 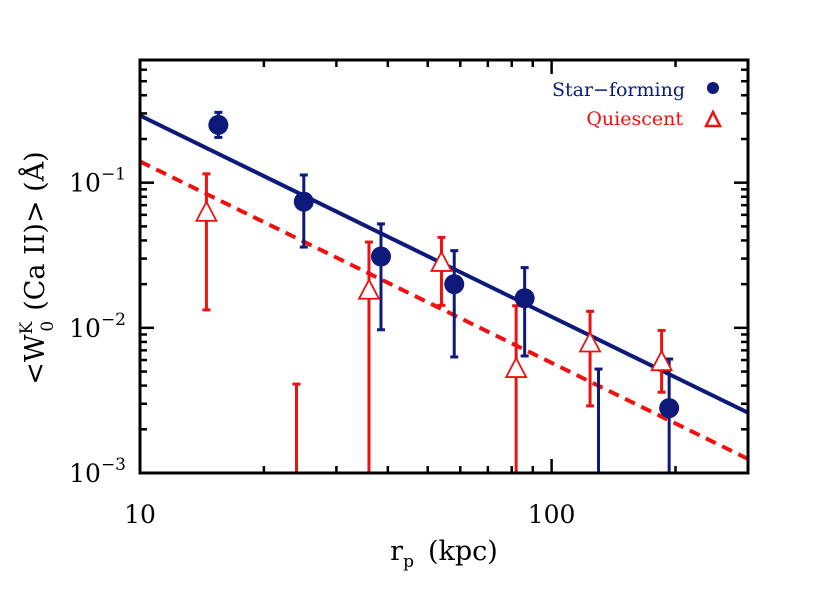 I want to click on y-tick-label: 10⁻³, so click(x=97, y=471).